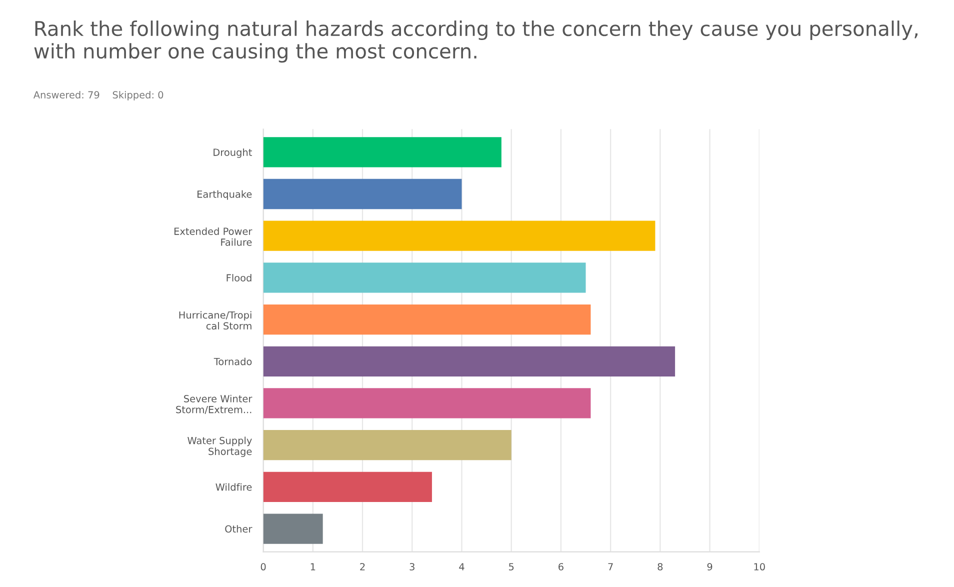  What do you see at coordinates (476, 41) in the screenshot?
I see `chart-title: Rank the following natural hazards according to the concern they cause you personally, with number one causing the most concern.` at bounding box center [476, 41].